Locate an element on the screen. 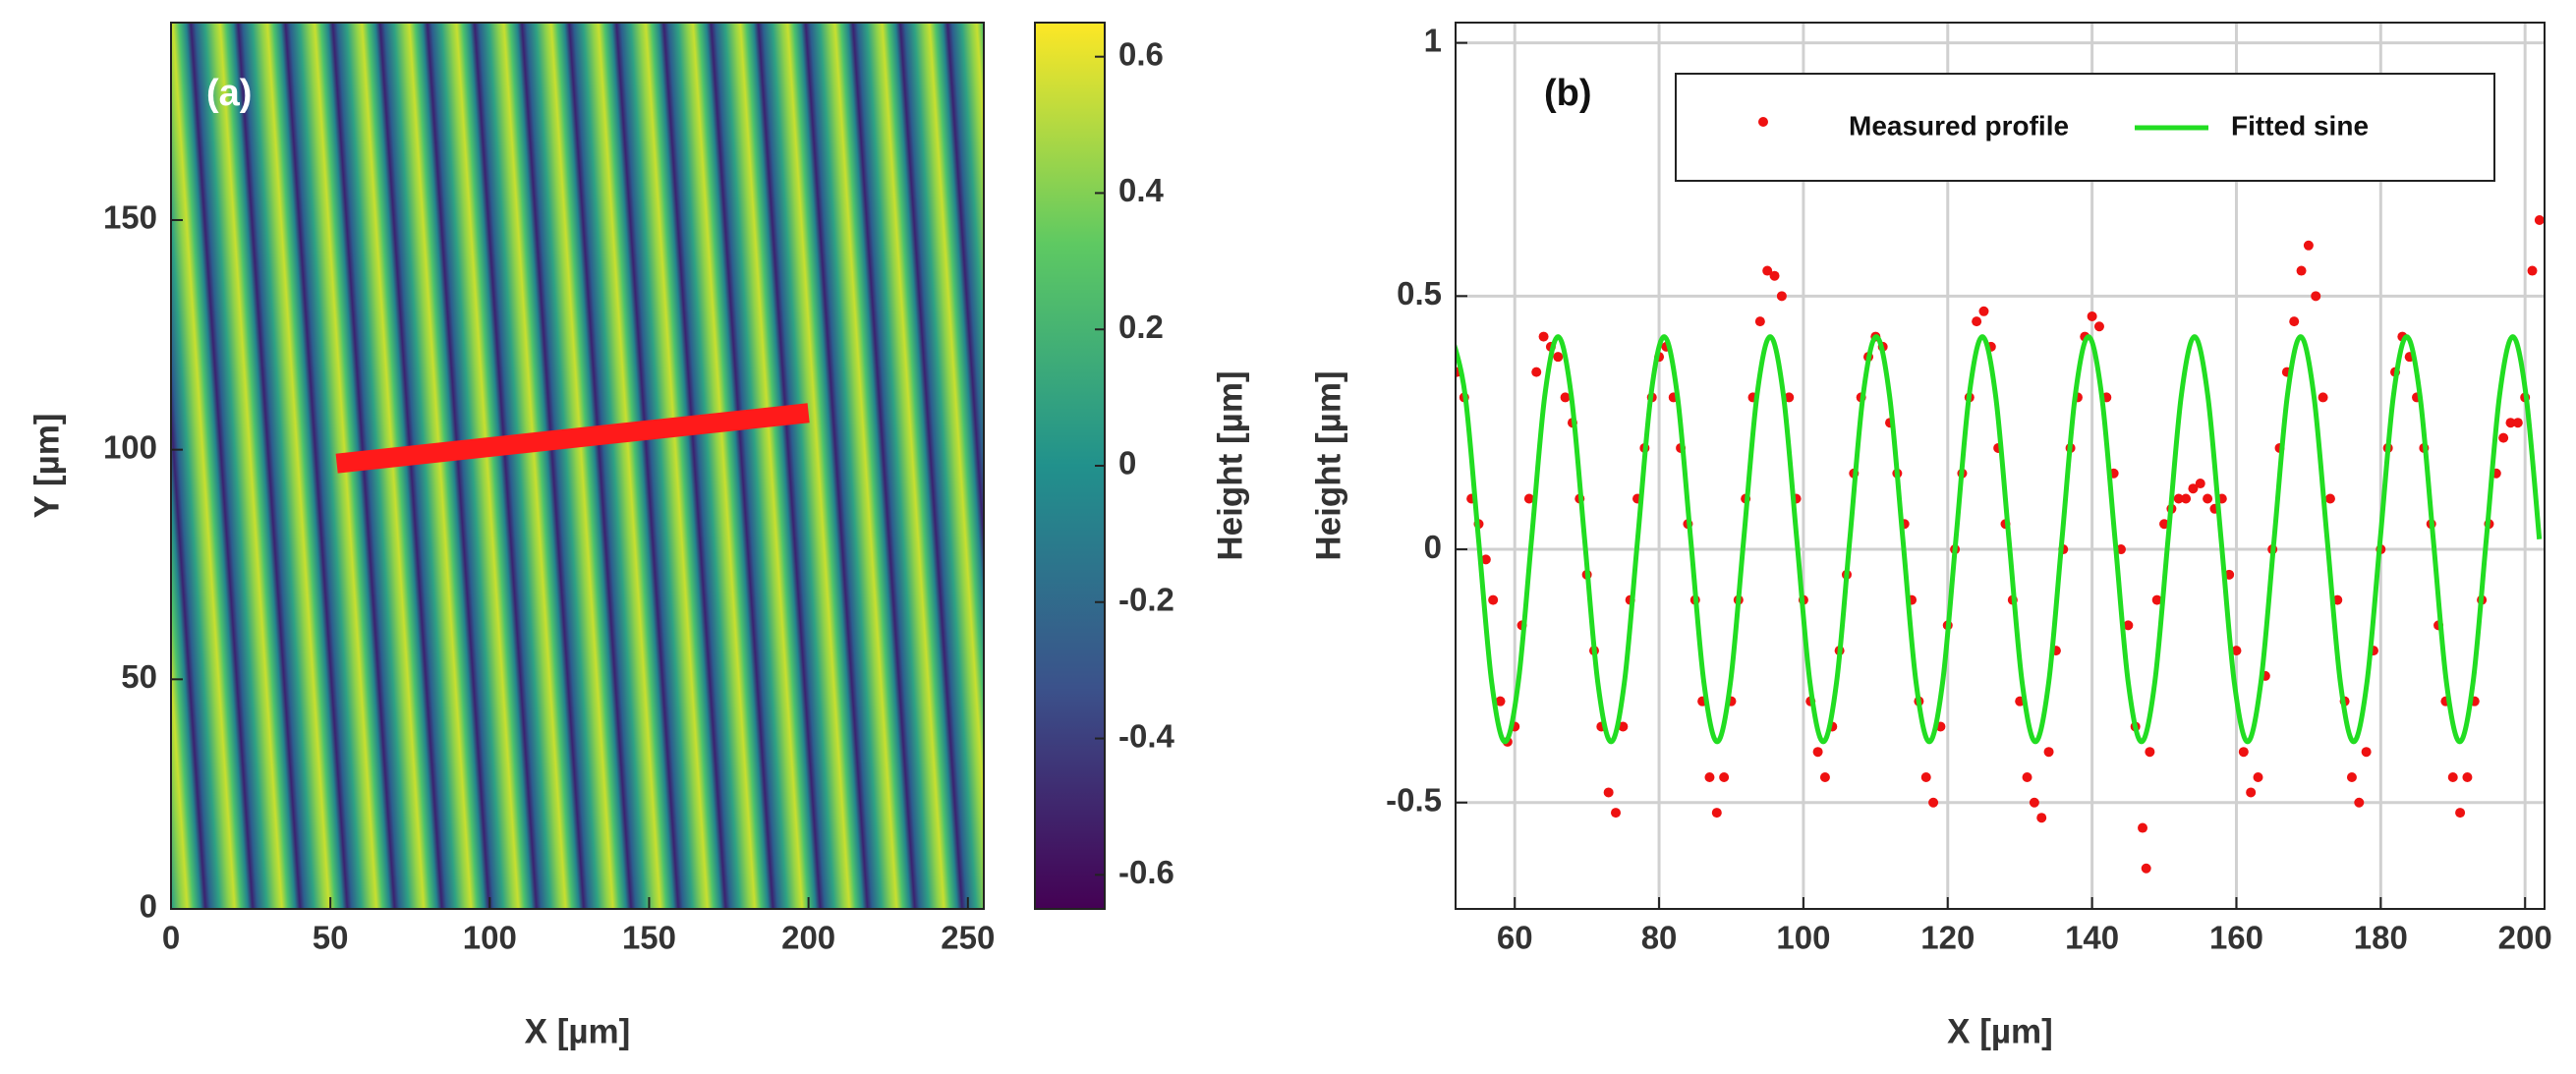 The image size is (2576, 1074). x-tick-label: 80 is located at coordinates (1659, 938).